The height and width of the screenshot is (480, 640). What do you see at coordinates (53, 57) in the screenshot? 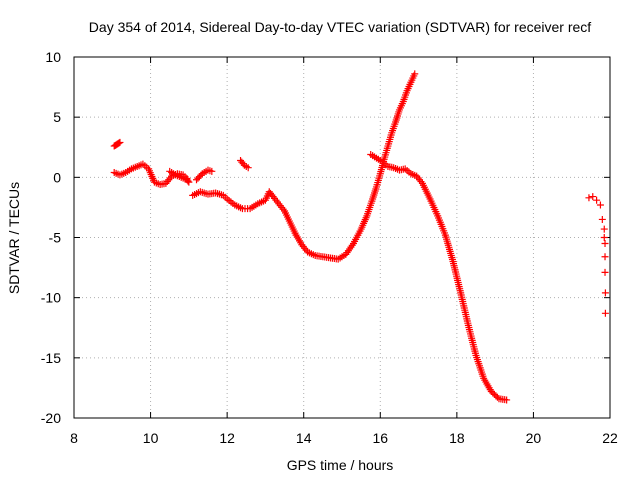
I see `y-tick-label: 10` at bounding box center [53, 57].